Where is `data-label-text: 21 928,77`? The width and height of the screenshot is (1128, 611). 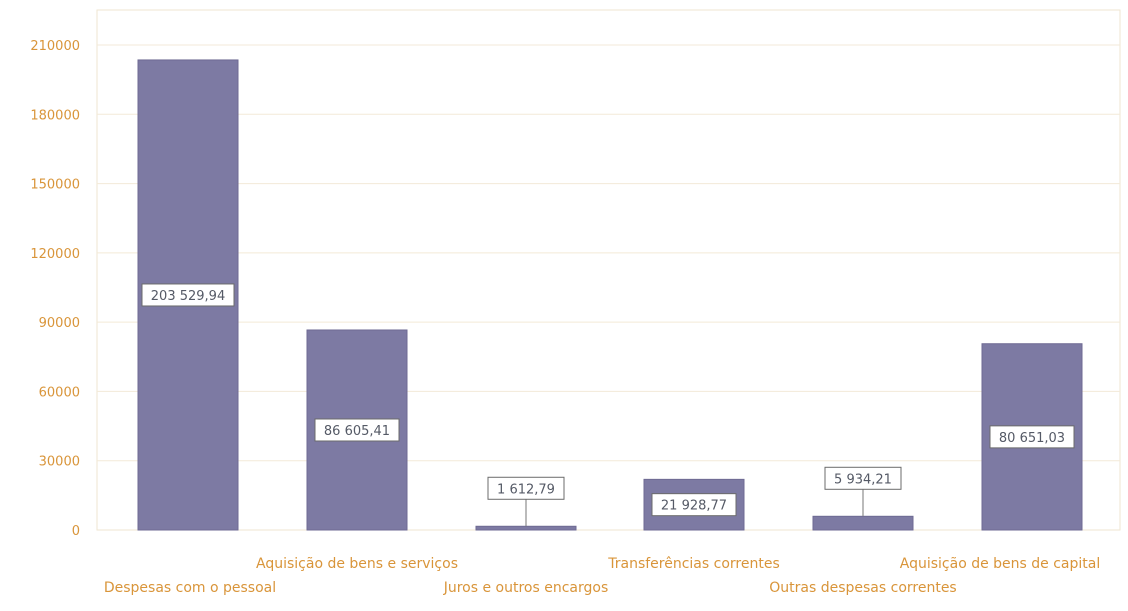 data-label-text: 21 928,77 is located at coordinates (694, 506).